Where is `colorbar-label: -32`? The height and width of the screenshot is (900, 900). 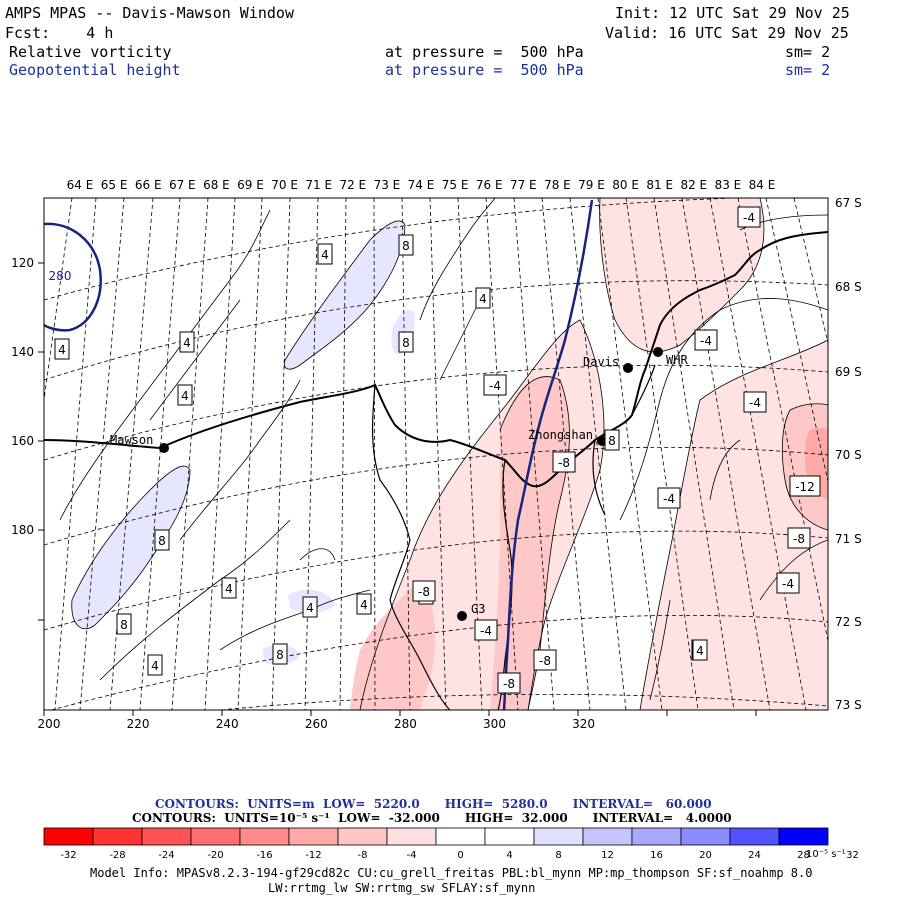
colorbar-label: -32 is located at coordinates (68, 855).